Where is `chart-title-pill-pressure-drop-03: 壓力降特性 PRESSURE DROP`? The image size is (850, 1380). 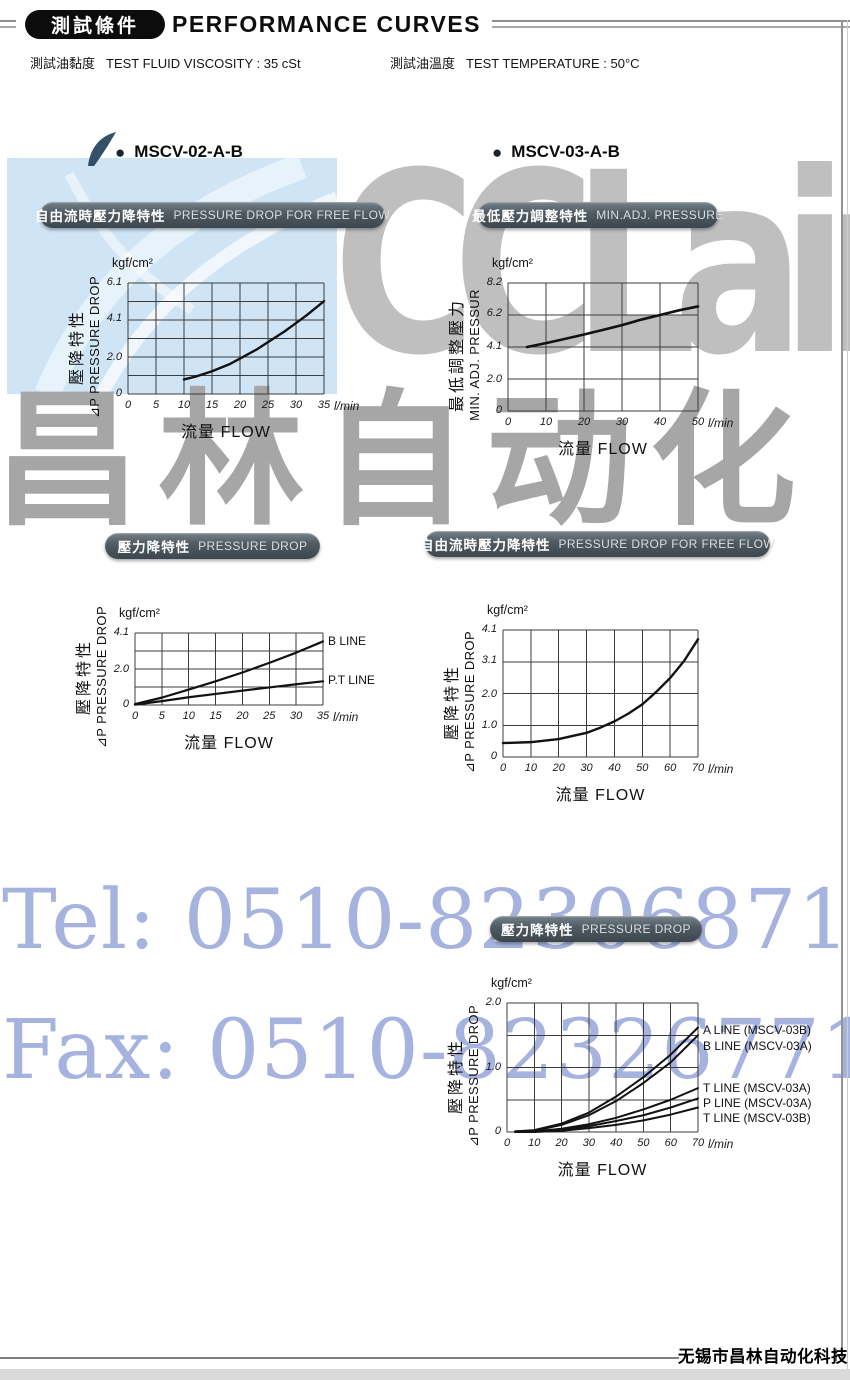
chart-title-pill-pressure-drop-03: 壓力降特性 PRESSURE DROP is located at coordinates (596, 929).